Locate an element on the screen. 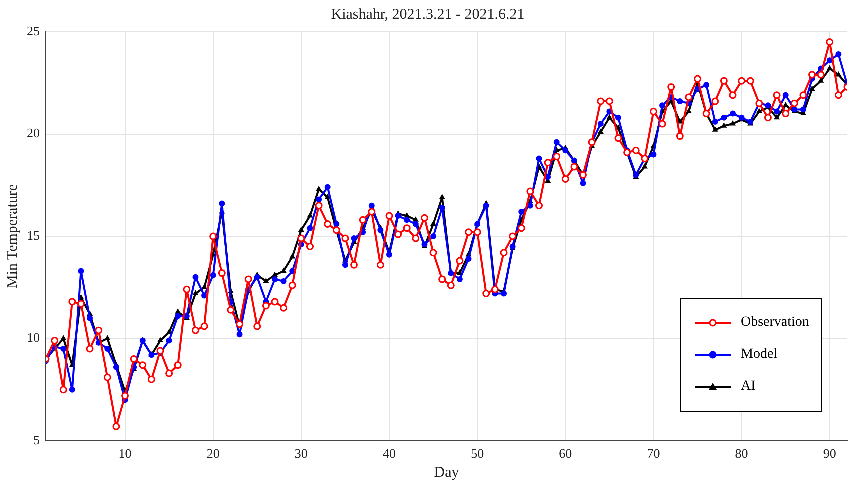  x-tick-label: 40 is located at coordinates (389, 454).